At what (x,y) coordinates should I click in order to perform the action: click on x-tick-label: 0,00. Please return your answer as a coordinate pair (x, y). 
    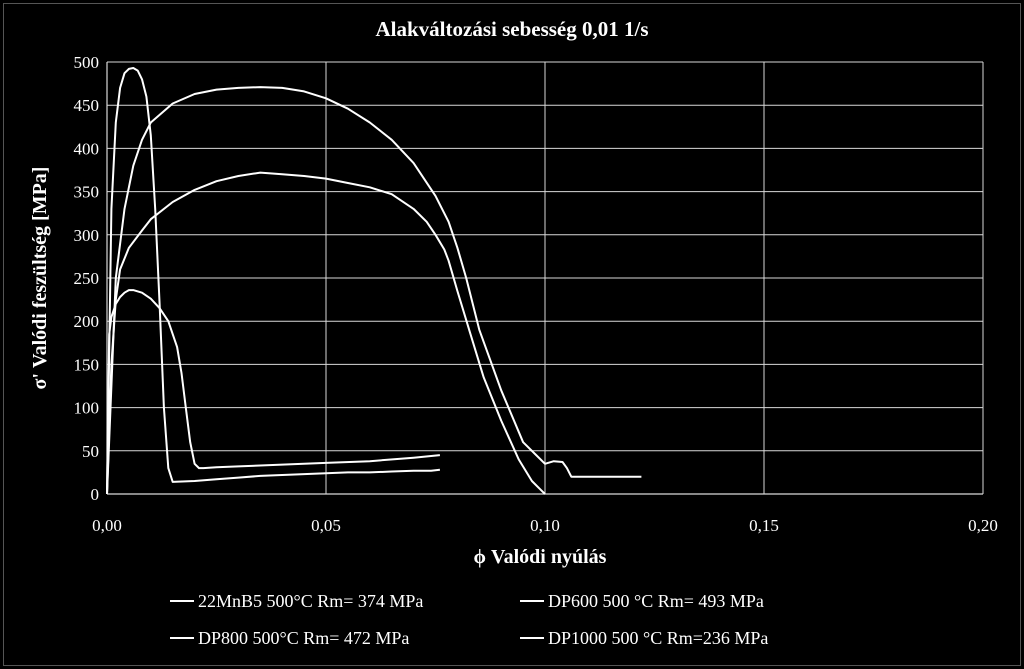
    Looking at the image, I should click on (107, 525).